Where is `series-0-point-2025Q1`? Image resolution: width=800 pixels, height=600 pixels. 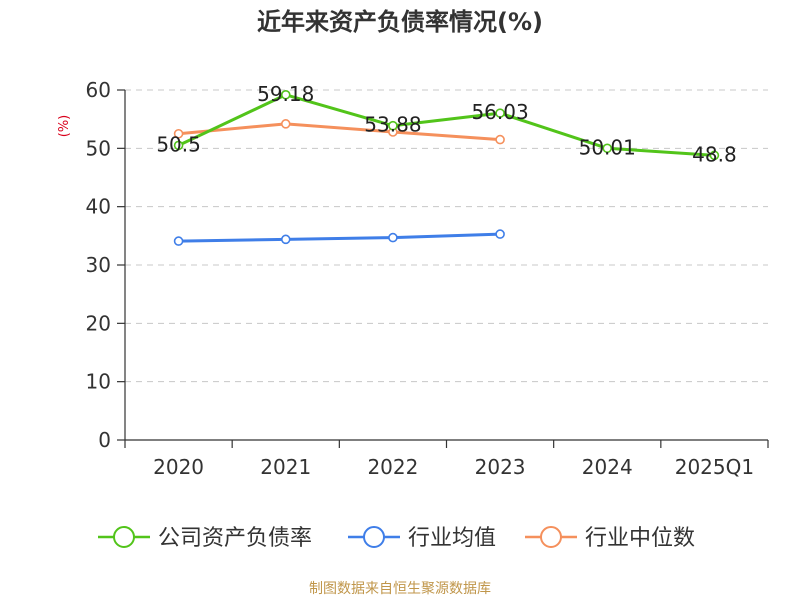
series-0-point-2025Q1 is located at coordinates (714, 155).